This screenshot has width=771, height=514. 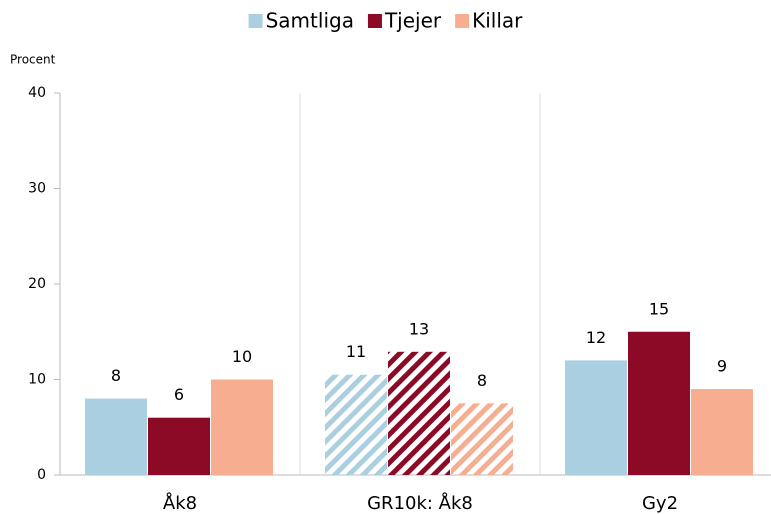 What do you see at coordinates (497, 21) in the screenshot?
I see `legend-label: Killar` at bounding box center [497, 21].